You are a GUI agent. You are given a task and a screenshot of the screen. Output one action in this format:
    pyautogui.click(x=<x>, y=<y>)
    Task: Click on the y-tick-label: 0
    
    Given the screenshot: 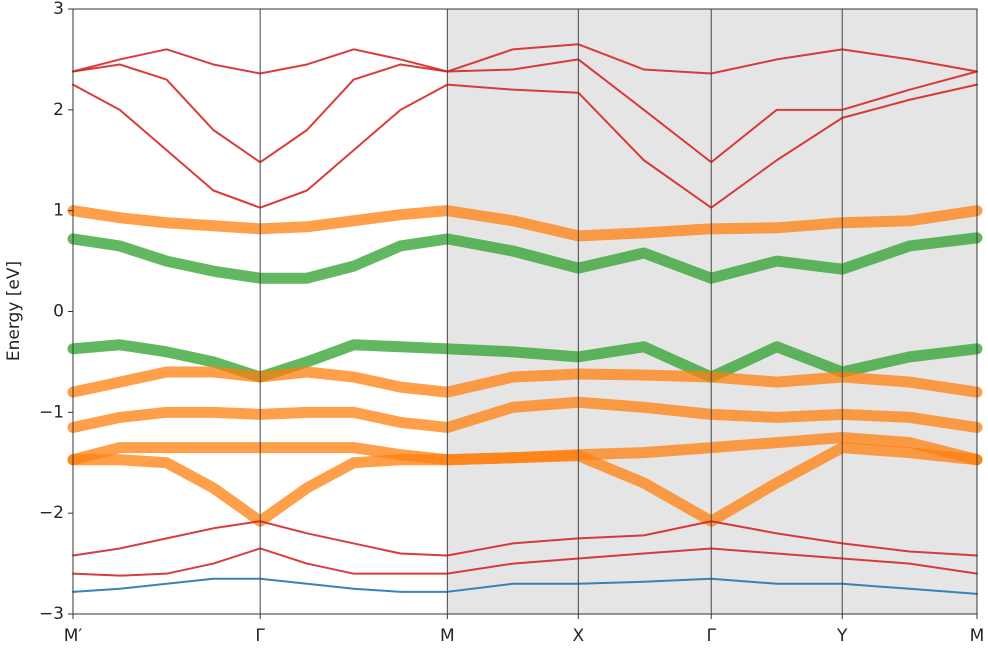 What is the action you would take?
    pyautogui.click(x=58, y=312)
    